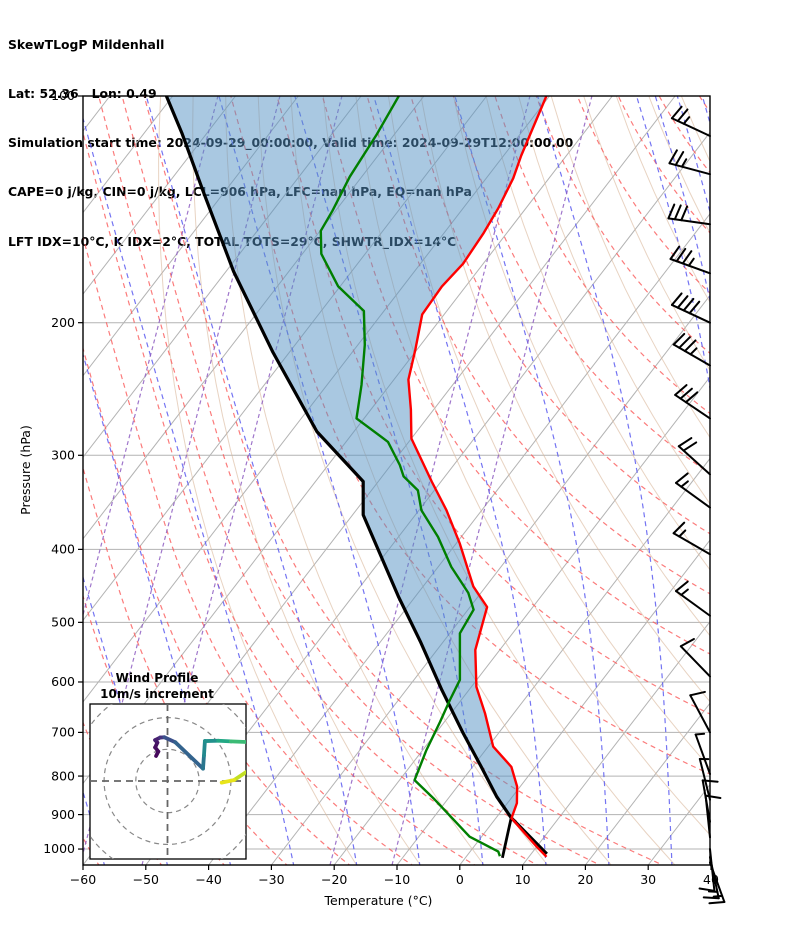  Describe the element at coordinates (59, 848) in the screenshot. I see `y-tick-label: 1000` at that location.